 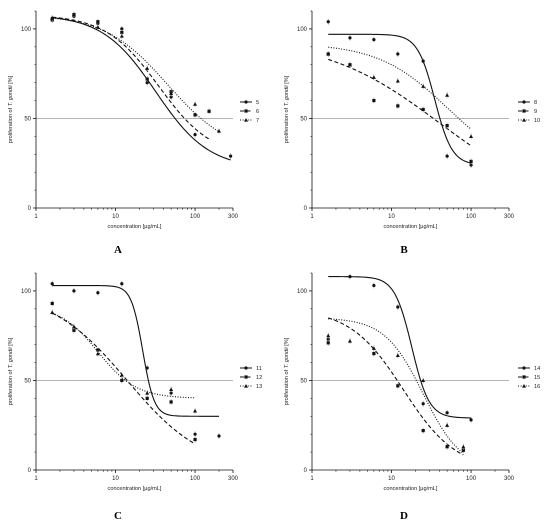 I want to click on panel-label-b: B, so click(x=404, y=250).